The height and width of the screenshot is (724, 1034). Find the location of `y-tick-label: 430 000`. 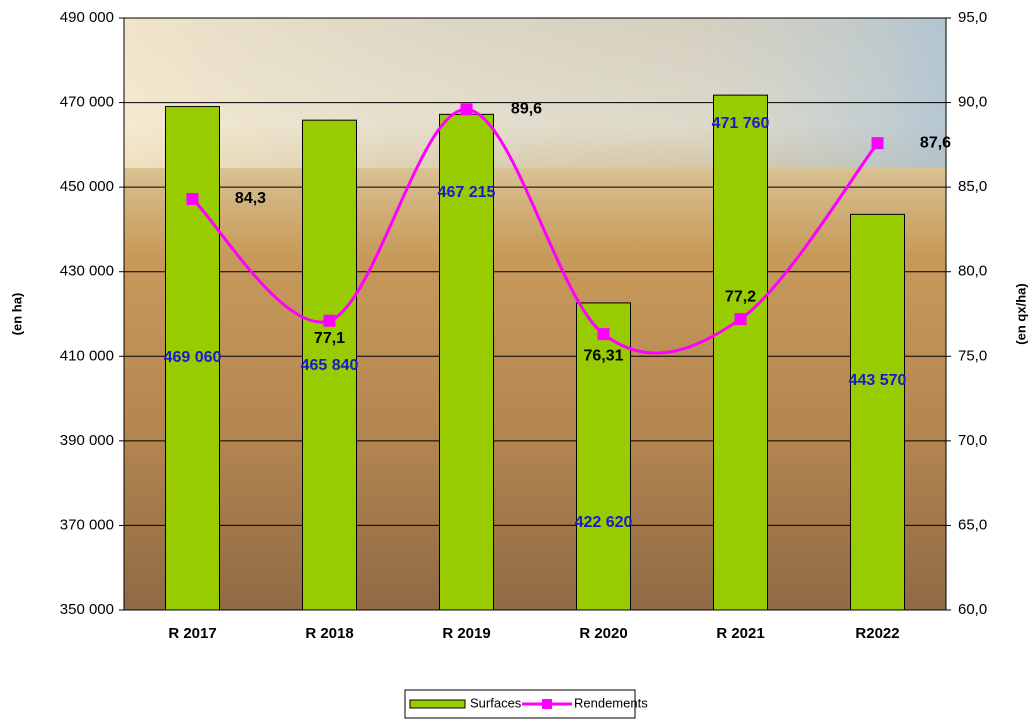

y-tick-label: 430 000 is located at coordinates (87, 271).